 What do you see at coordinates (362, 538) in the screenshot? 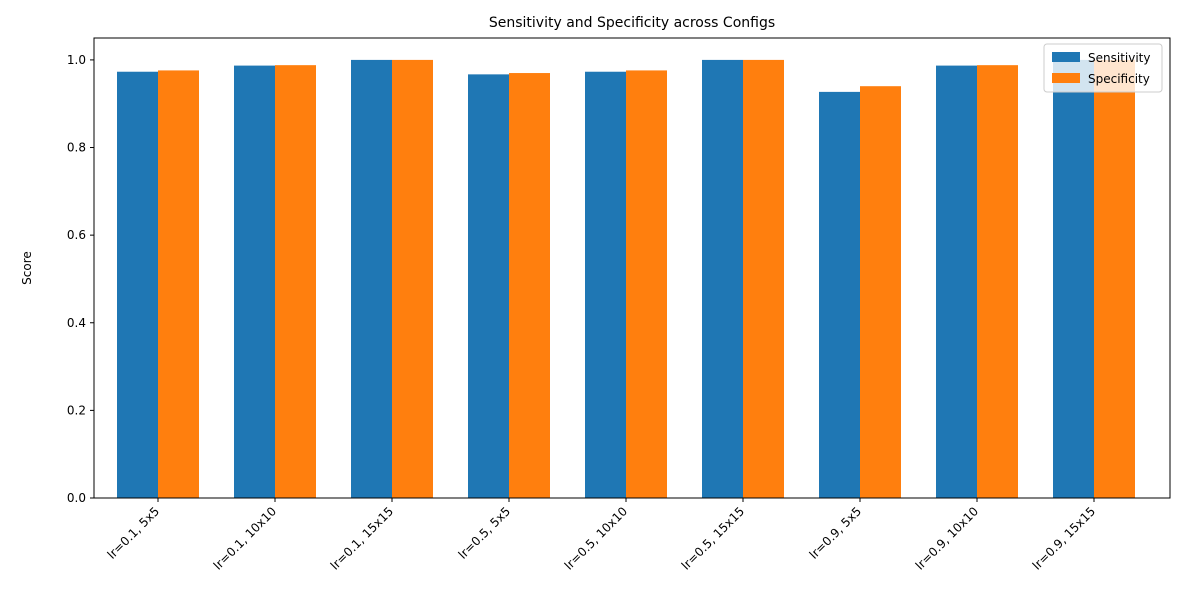
I see `x-tick-label: lr=0.1, 15x15` at bounding box center [362, 538].